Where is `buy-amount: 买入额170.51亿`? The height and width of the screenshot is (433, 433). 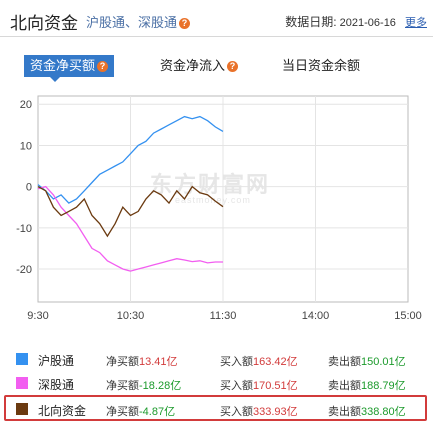
buy-amount: 买入额170.51亿 is located at coordinates (259, 386).